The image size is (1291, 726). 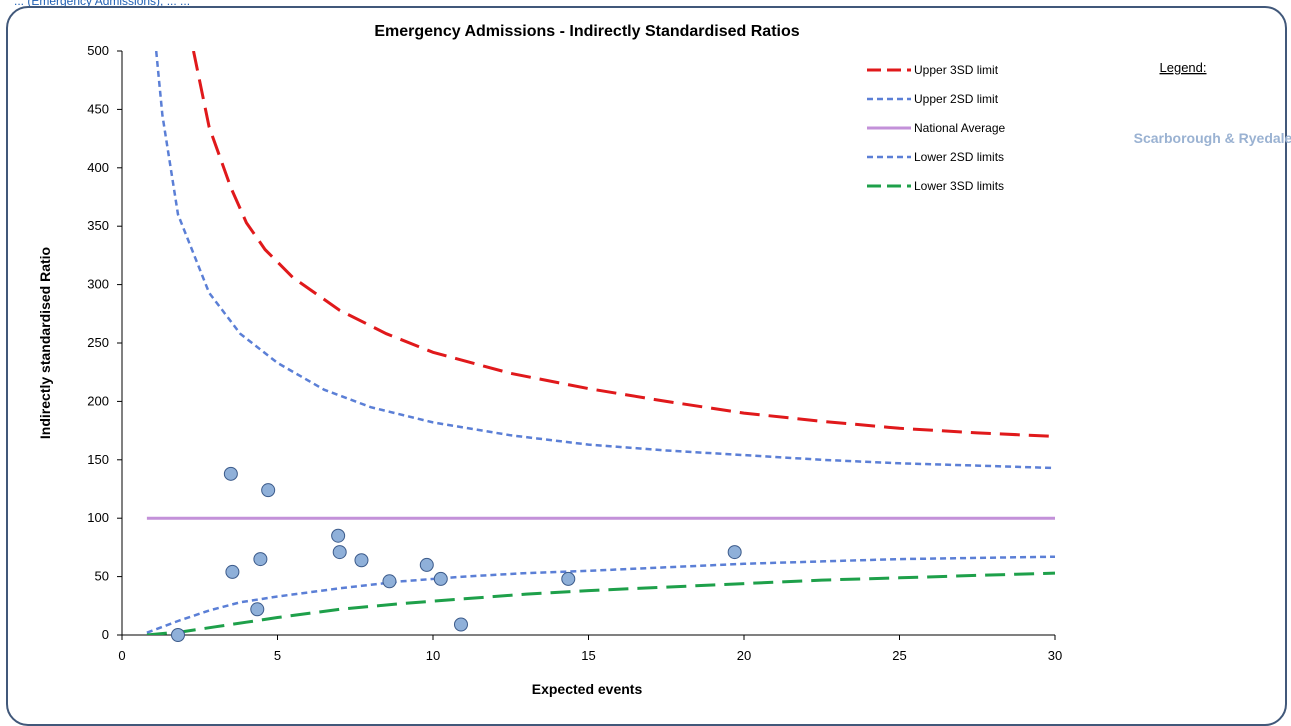 I want to click on x-tick-label: 10, so click(x=433, y=655).